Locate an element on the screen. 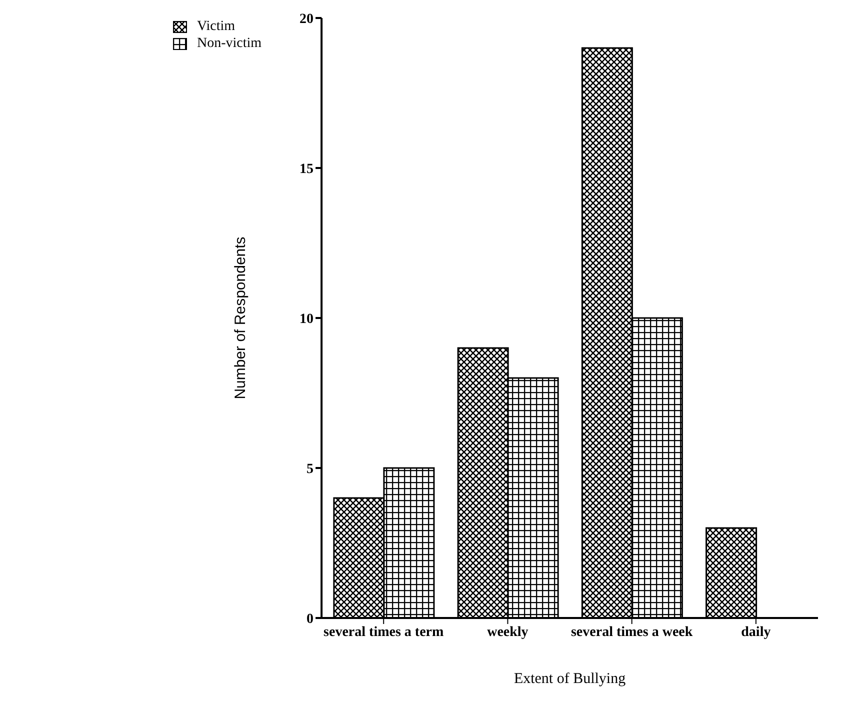  x-axis-title: Extent of Bullying is located at coordinates (570, 679).